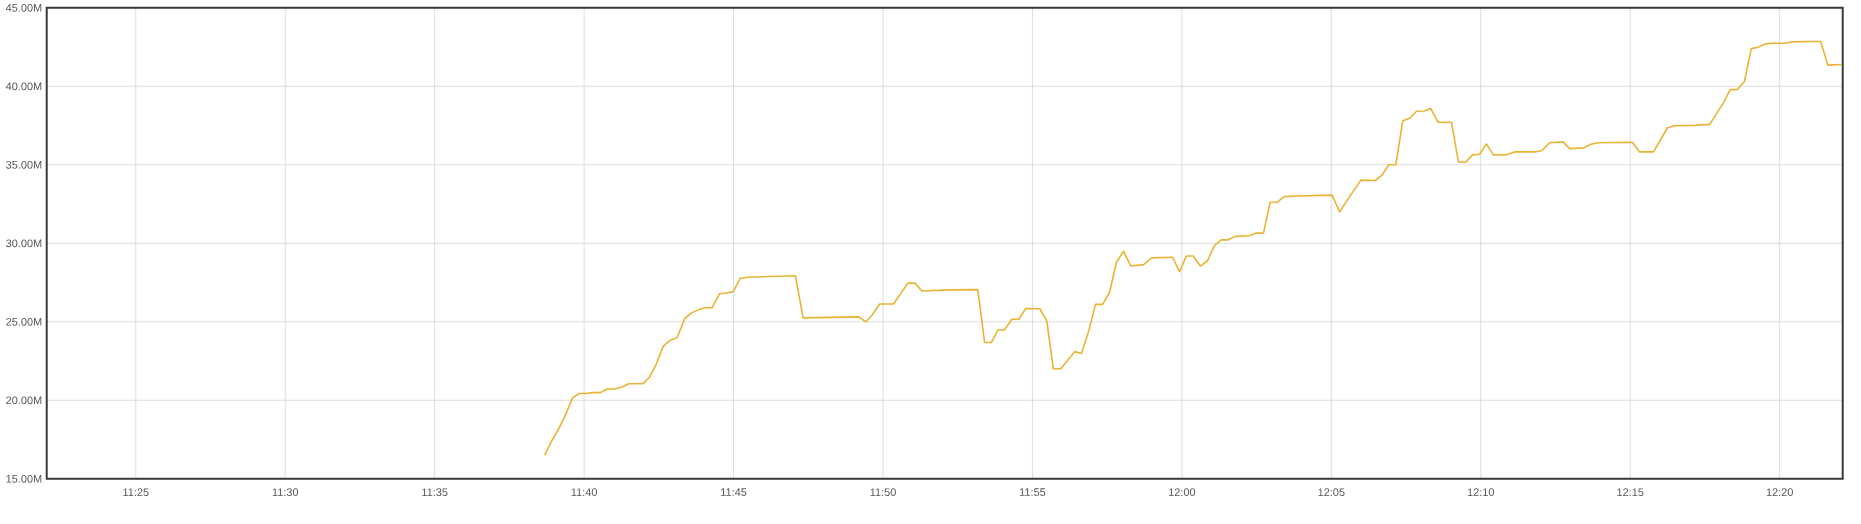 Image resolution: width=1861 pixels, height=524 pixels. What do you see at coordinates (1182, 492) in the screenshot?
I see `x-tick-label: 12:00` at bounding box center [1182, 492].